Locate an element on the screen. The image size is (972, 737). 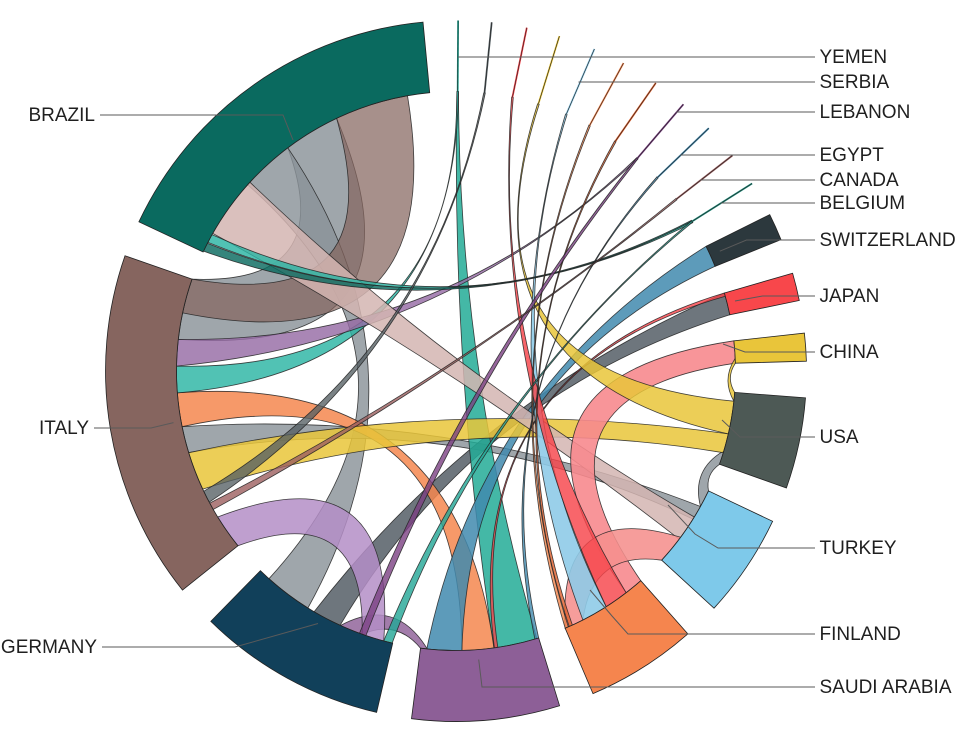
svg-text: LEBANON is located at coordinates (865, 112).